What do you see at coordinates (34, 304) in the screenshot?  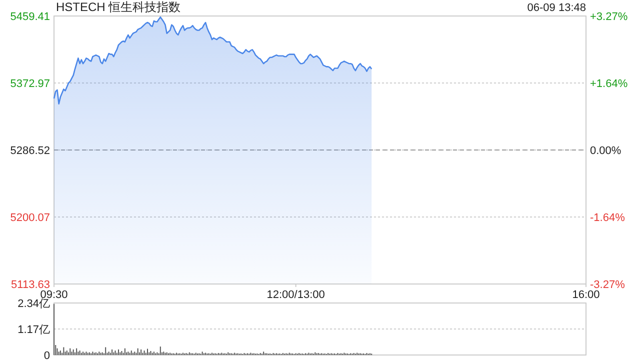 I see `y-tick-label: 2.34亿` at bounding box center [34, 304].